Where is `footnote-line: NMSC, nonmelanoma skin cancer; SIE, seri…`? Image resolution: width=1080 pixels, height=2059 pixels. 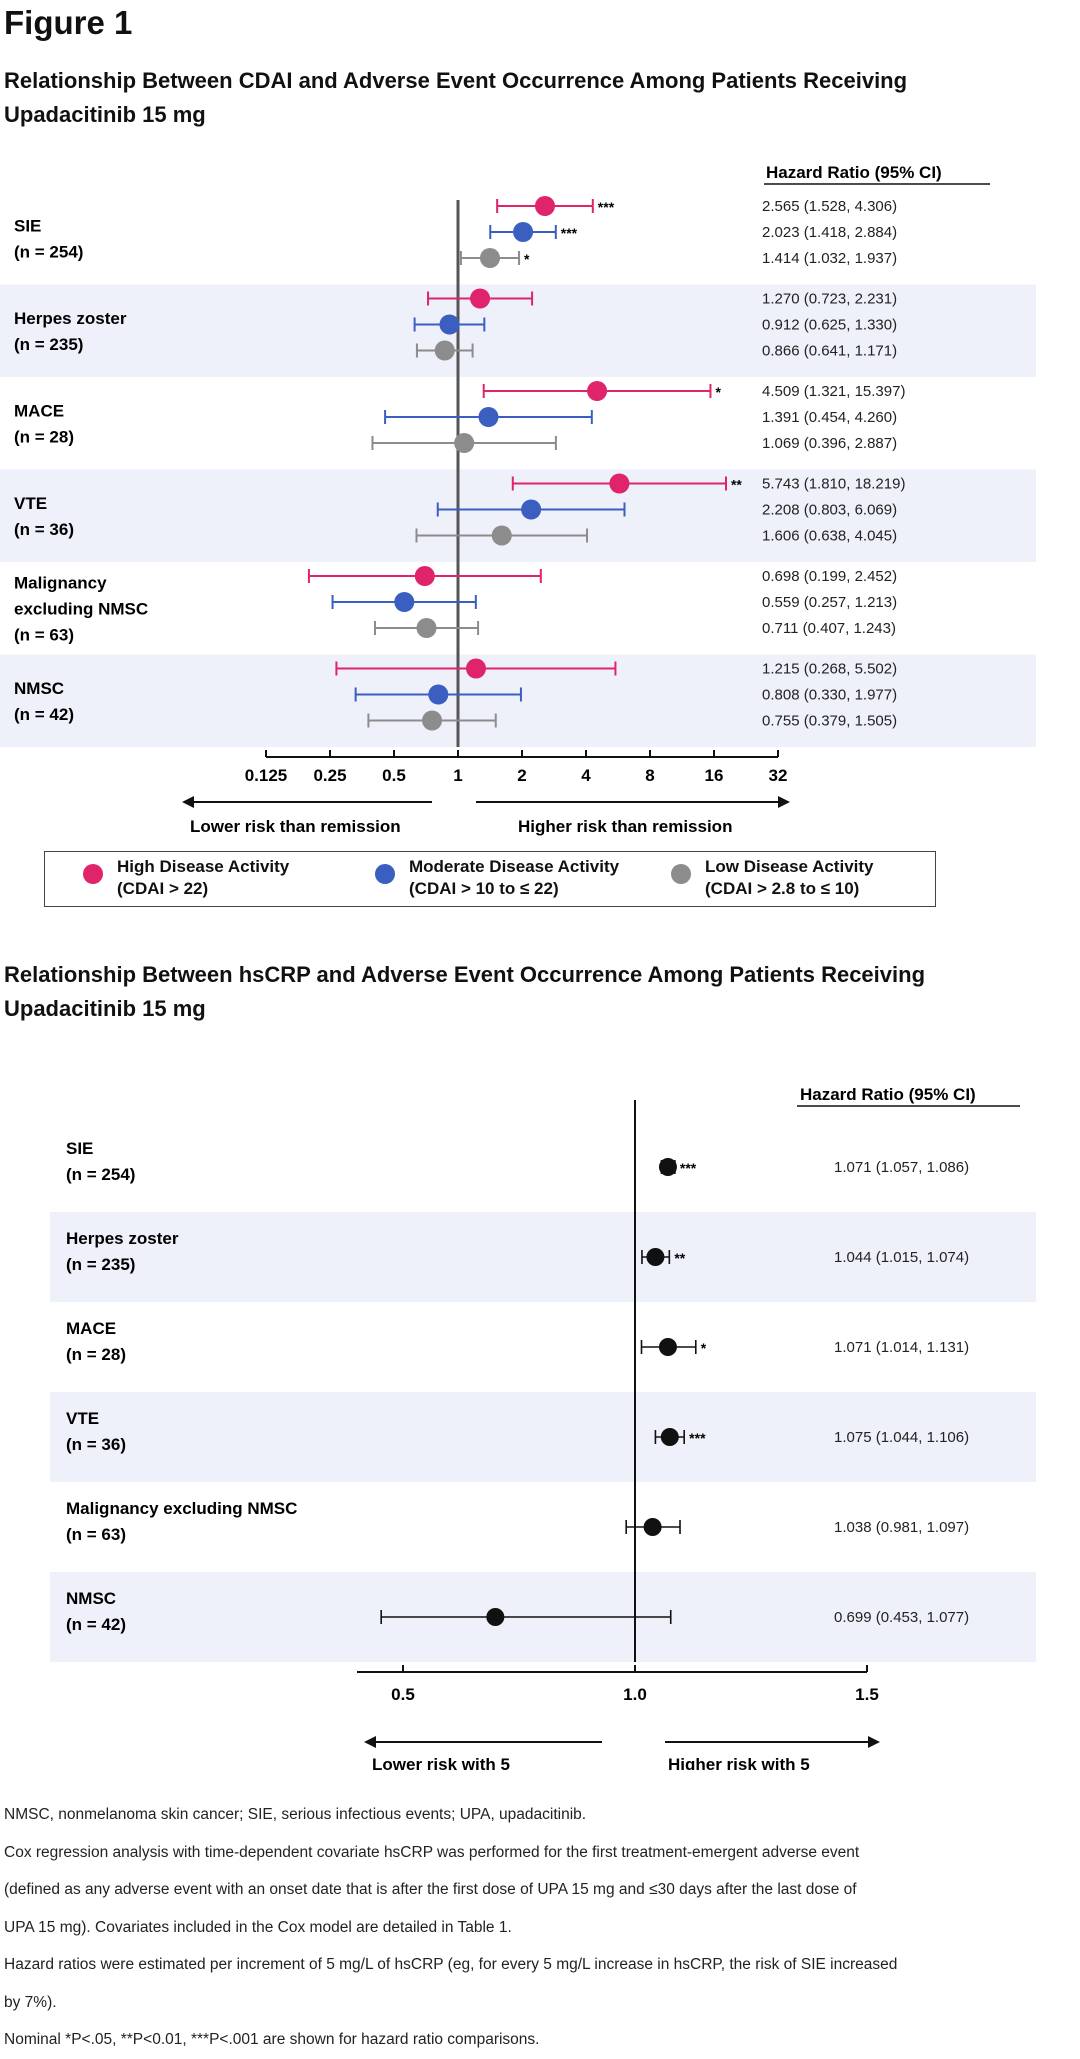 footnote-line: NMSC, nonmelanoma skin cancer; SIE, seri… is located at coordinates (295, 1814).